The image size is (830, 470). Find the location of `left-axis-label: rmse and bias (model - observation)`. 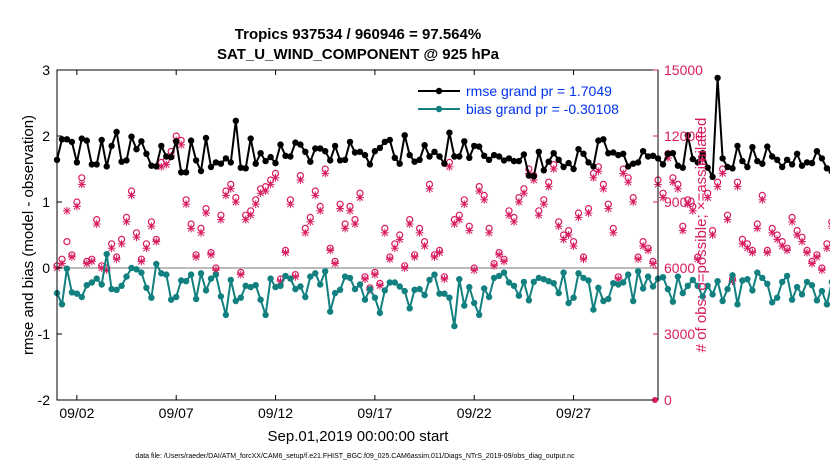

left-axis-label: rmse and bias (model - observation) is located at coordinates (28, 235).